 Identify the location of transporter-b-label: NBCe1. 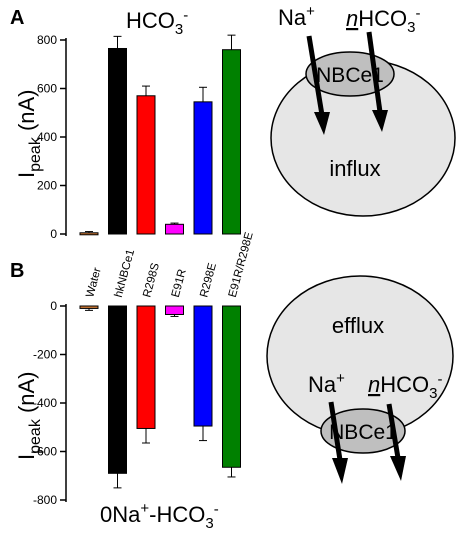
(363, 432).